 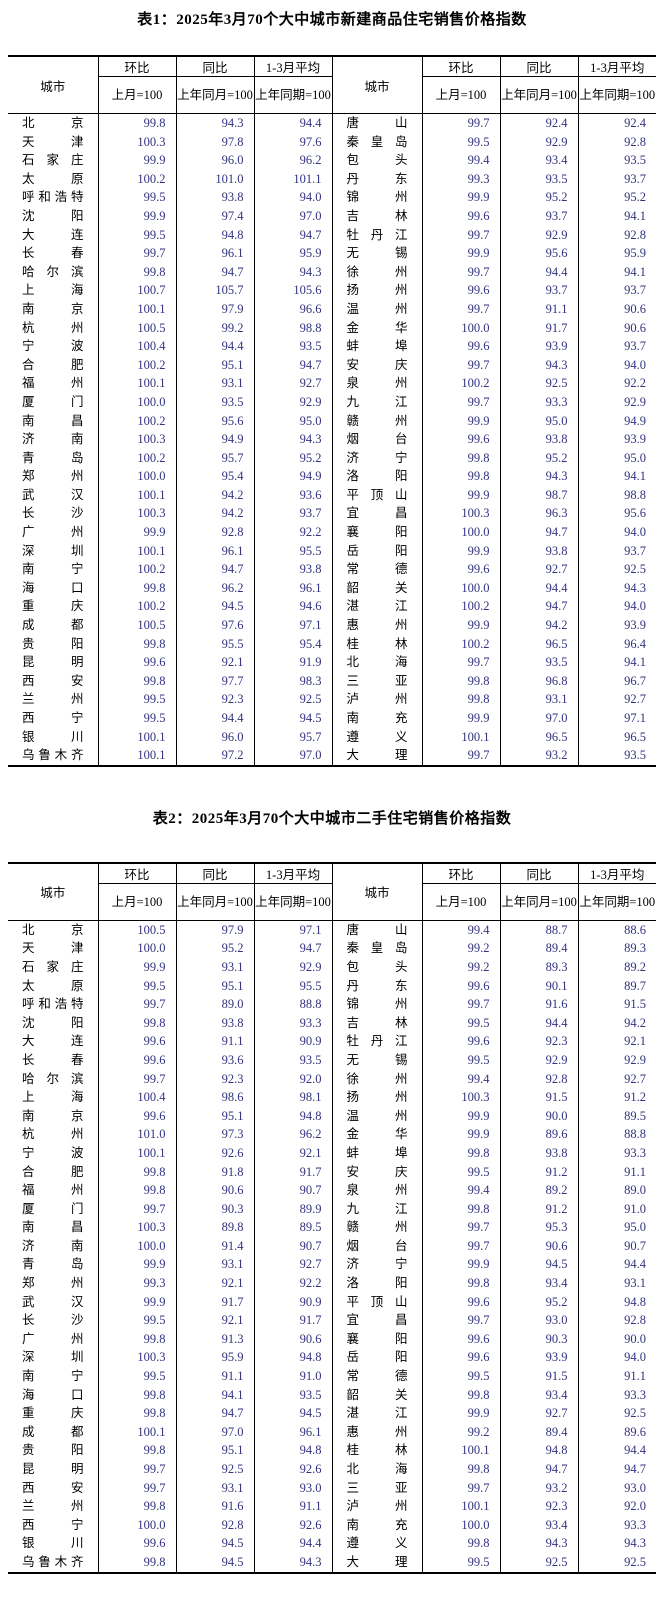 What do you see at coordinates (377, 494) in the screenshot?
I see `city-name: 平顶山` at bounding box center [377, 494].